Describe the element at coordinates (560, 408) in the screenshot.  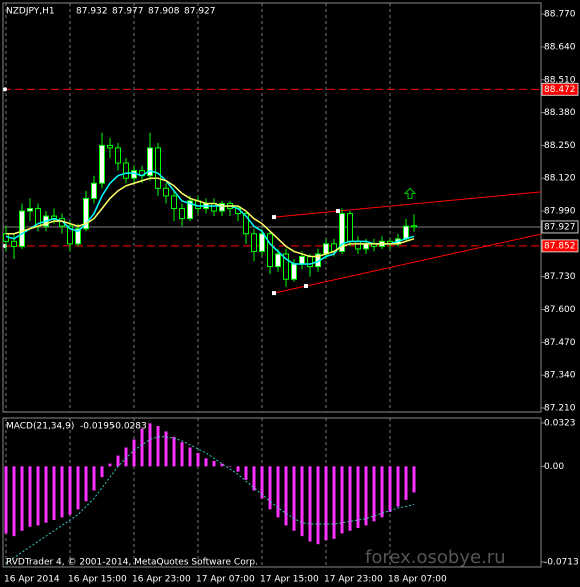
I see `y-tick-label: 87.210` at that location.